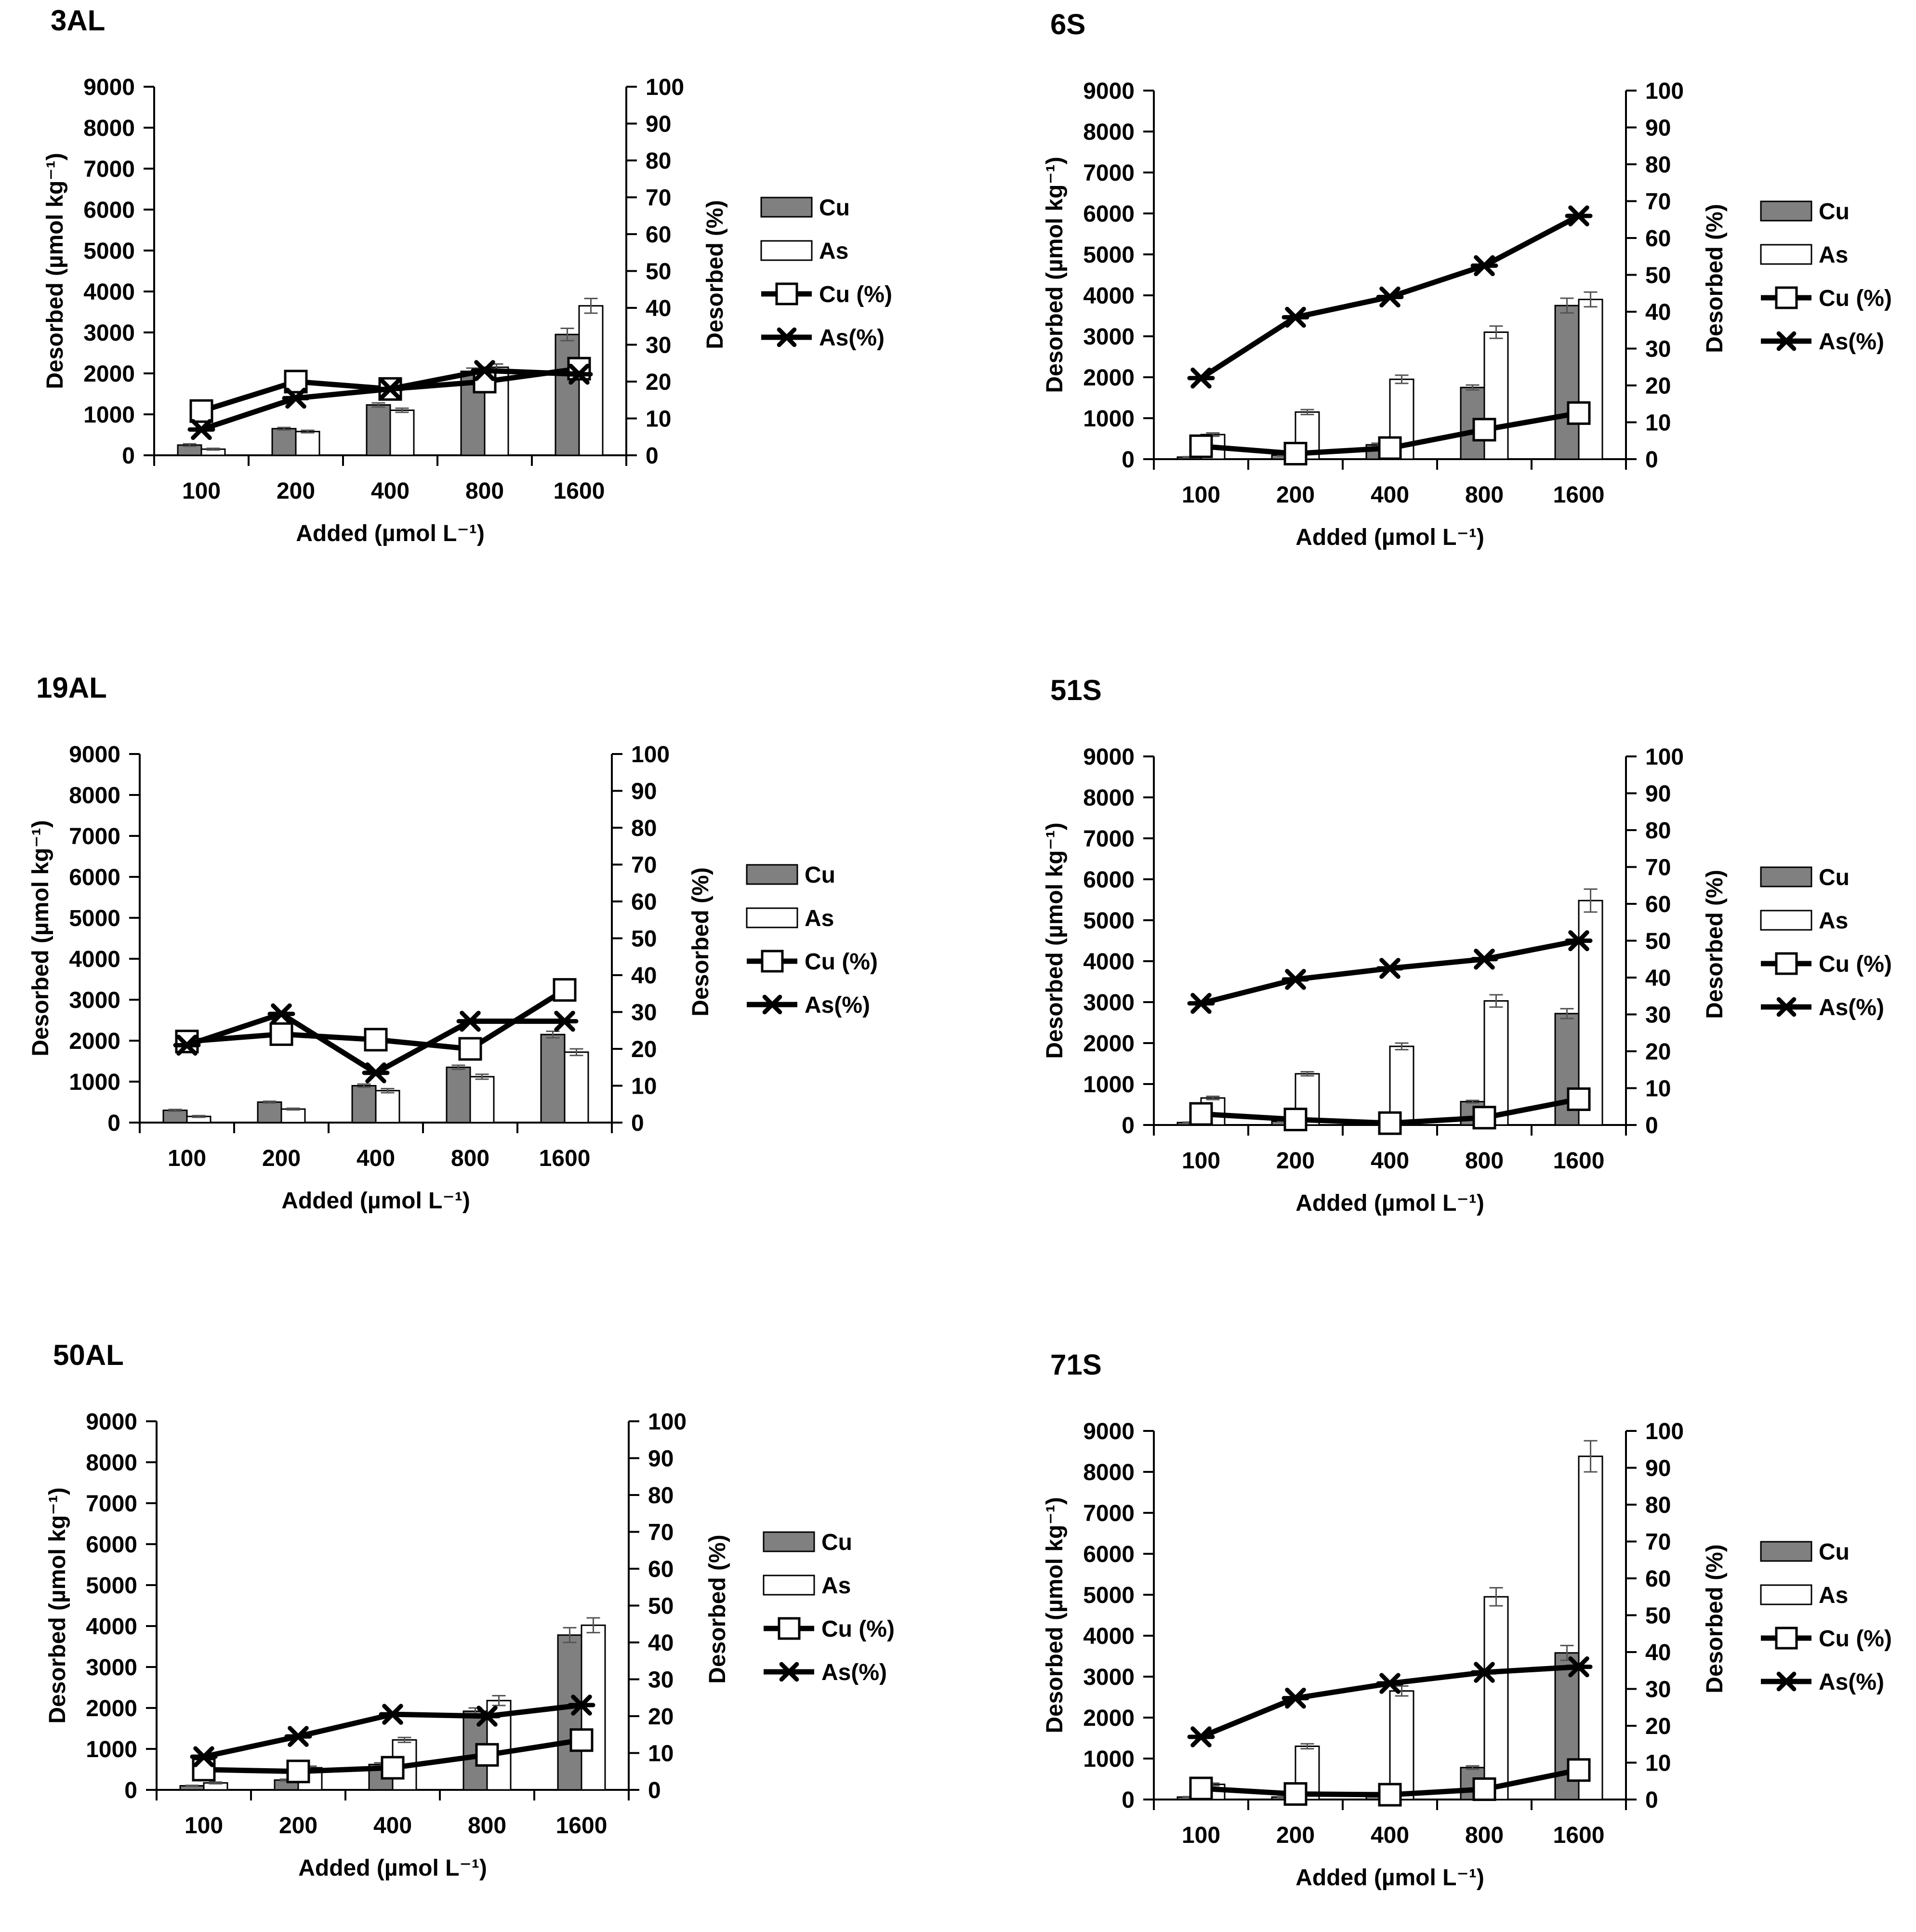  I want to click on line-as-pct, so click(1390, 972).